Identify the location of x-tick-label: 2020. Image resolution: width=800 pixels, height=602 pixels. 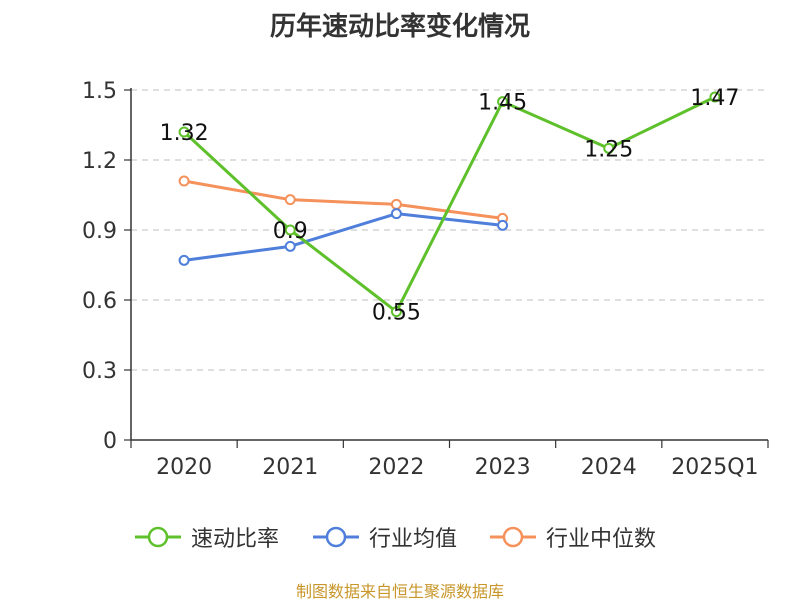
(184, 467).